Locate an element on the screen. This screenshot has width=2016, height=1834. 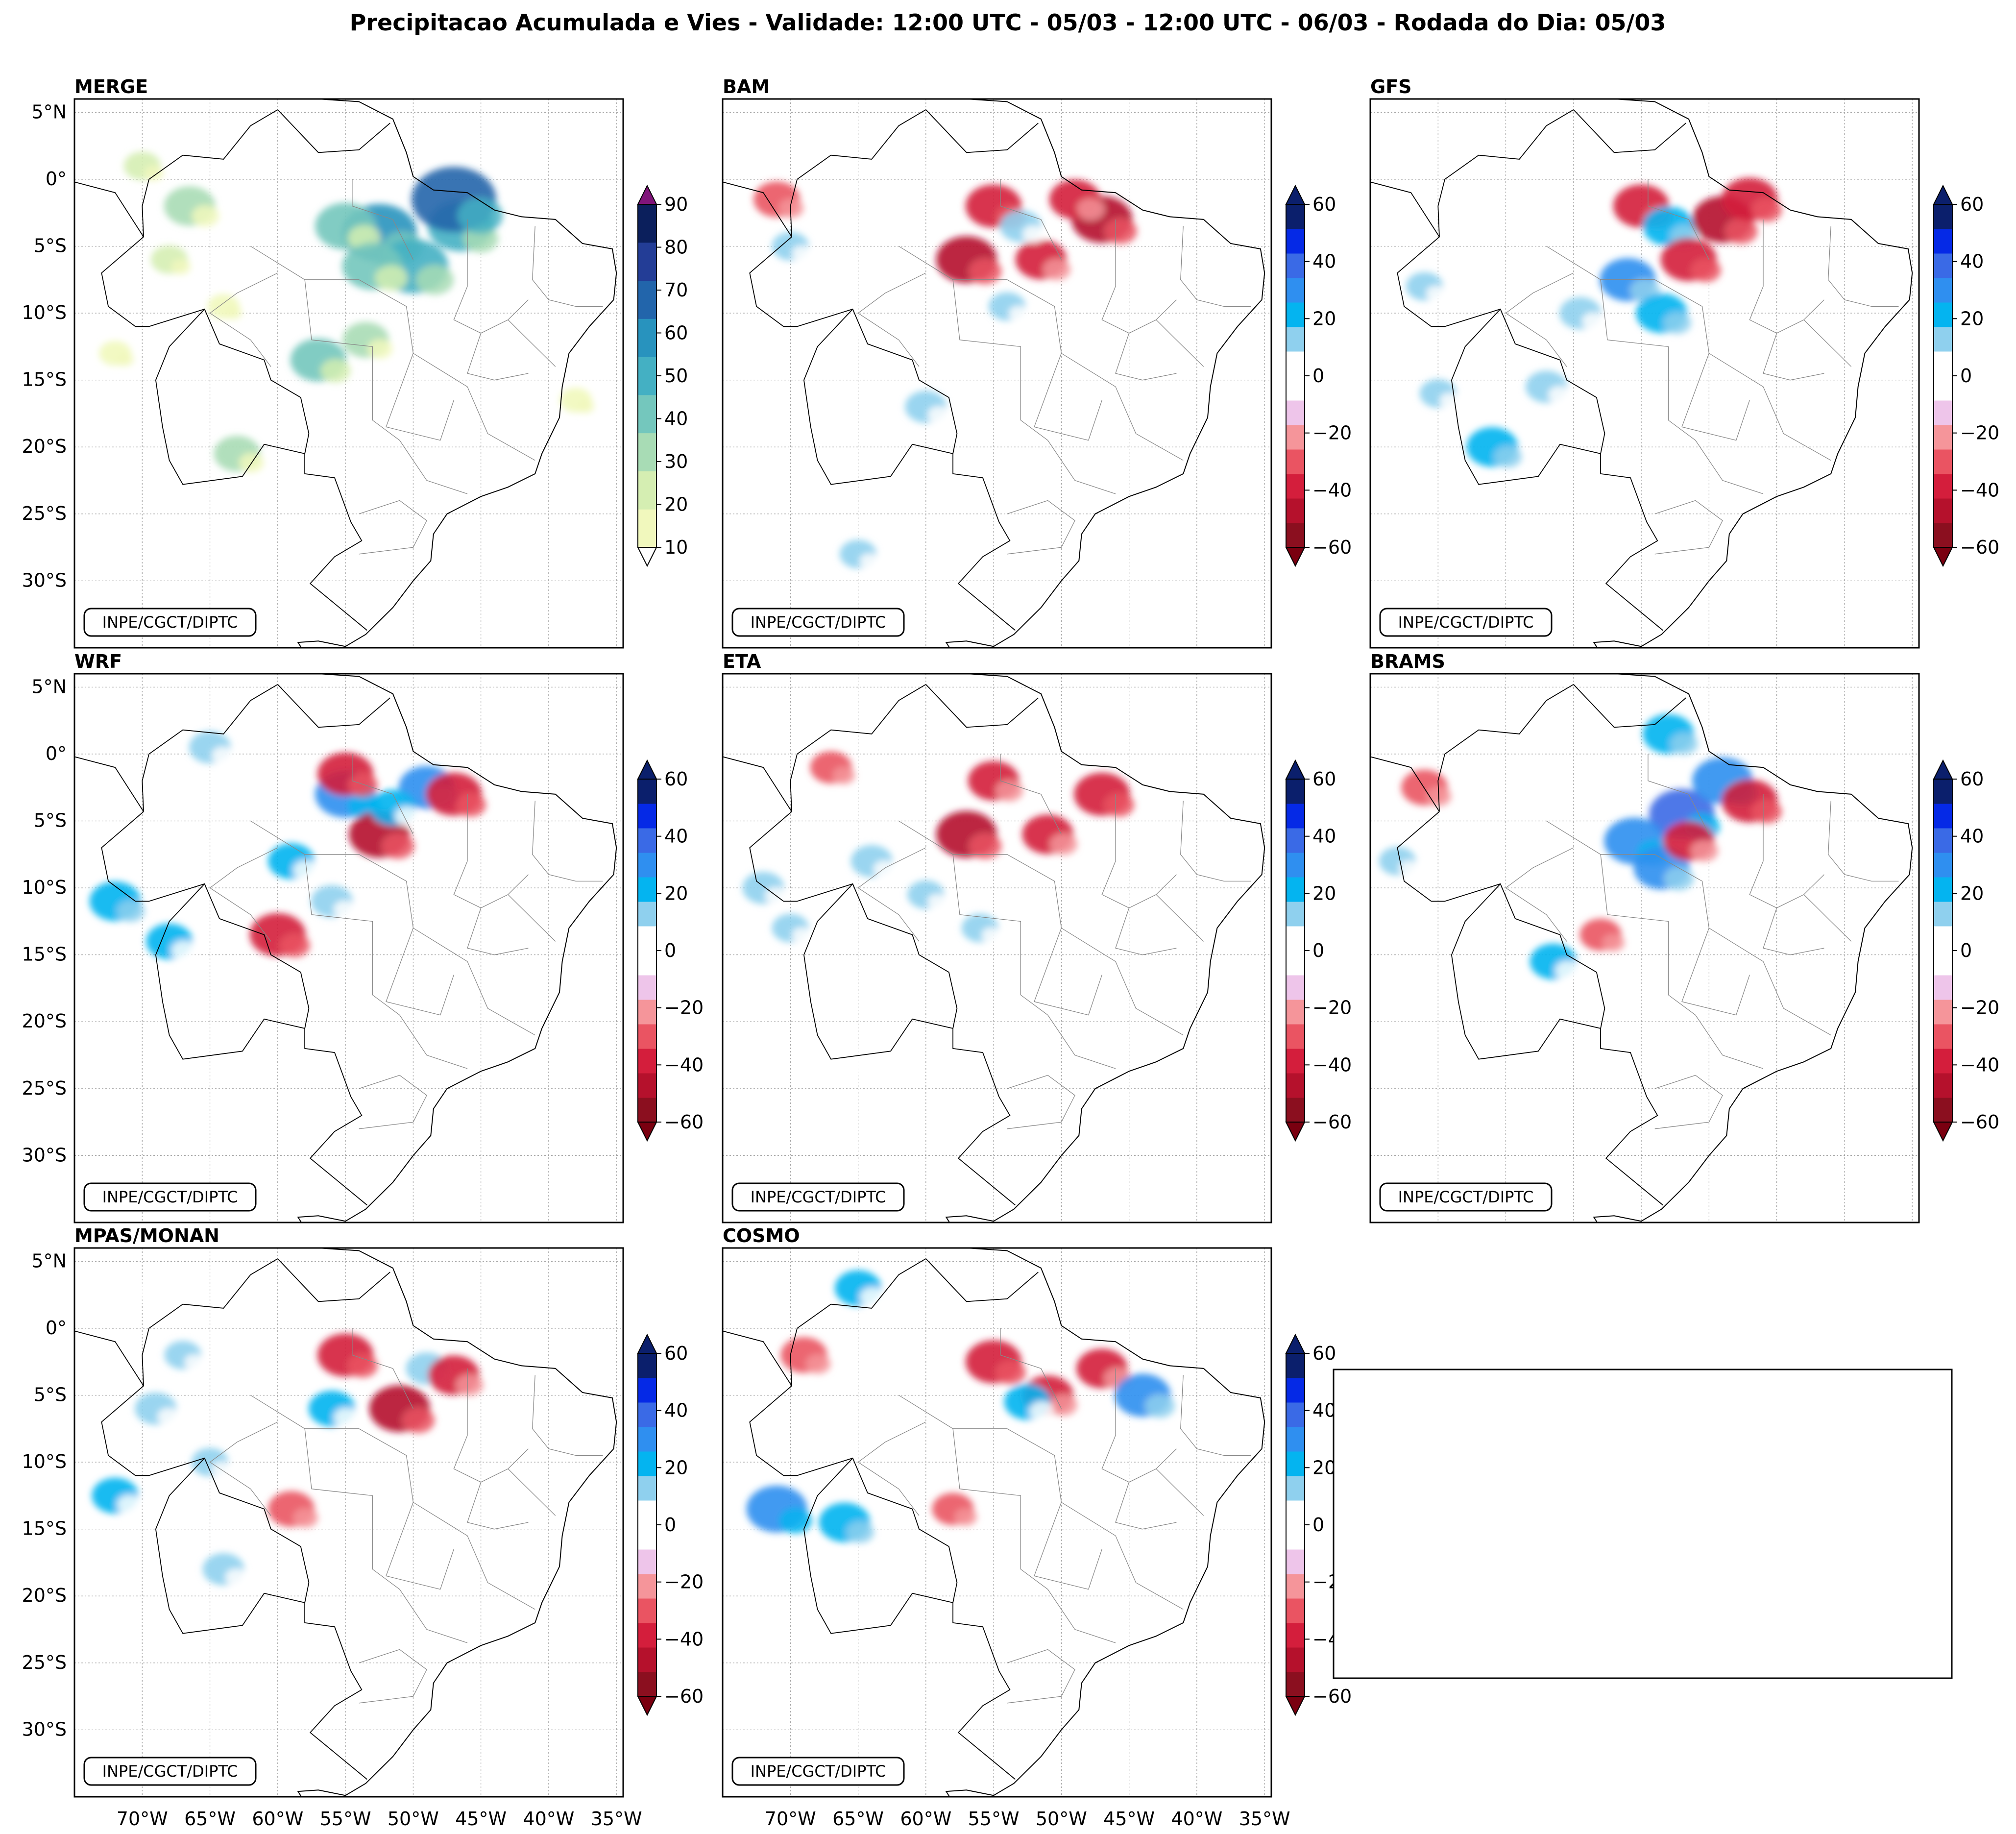
colorbar-tick-label: −60 is located at coordinates (1332, 1697).